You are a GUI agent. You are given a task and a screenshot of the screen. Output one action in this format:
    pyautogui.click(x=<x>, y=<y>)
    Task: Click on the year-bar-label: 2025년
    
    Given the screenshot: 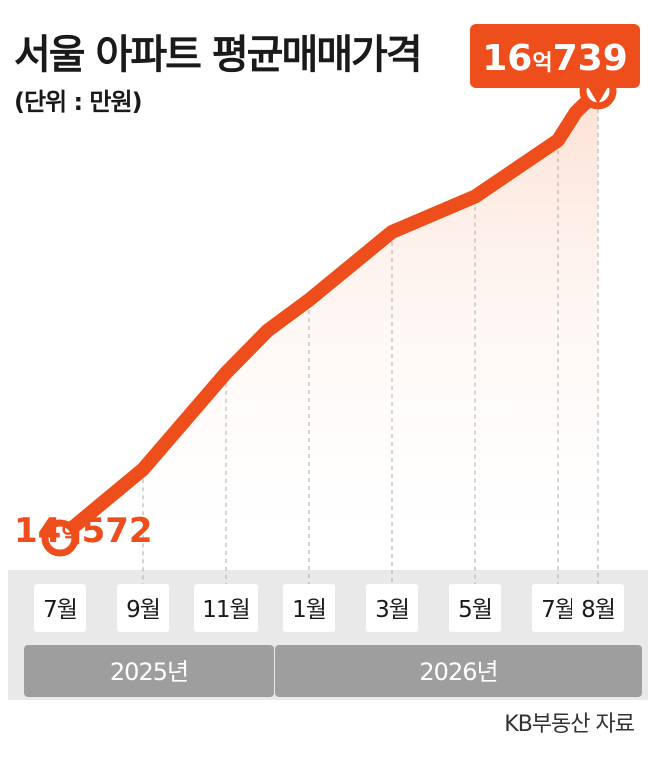 What is the action you would take?
    pyautogui.click(x=149, y=672)
    